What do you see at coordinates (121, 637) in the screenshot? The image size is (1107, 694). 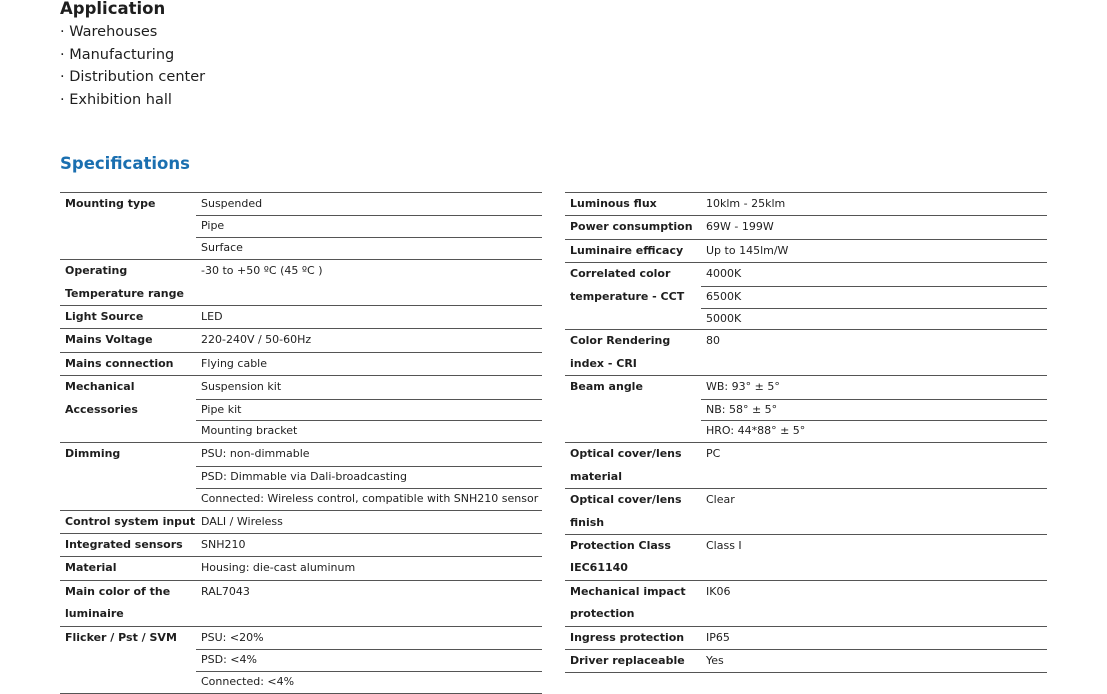 I see `spec-label: Flicker / Pst / SVM` at bounding box center [121, 637].